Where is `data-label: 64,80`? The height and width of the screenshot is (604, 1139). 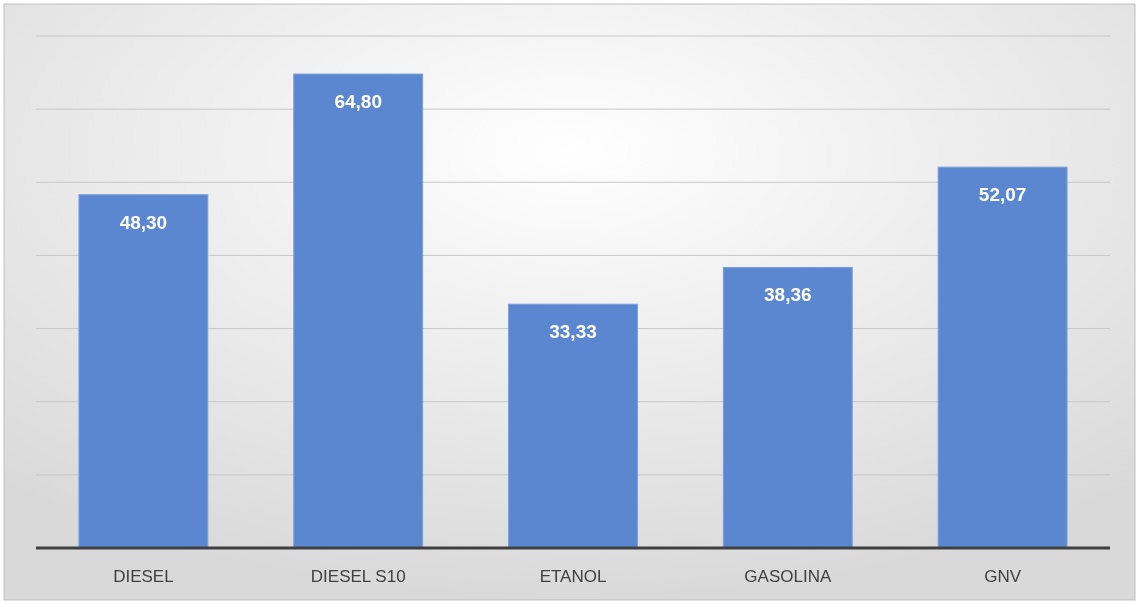
data-label: 64,80 is located at coordinates (358, 102).